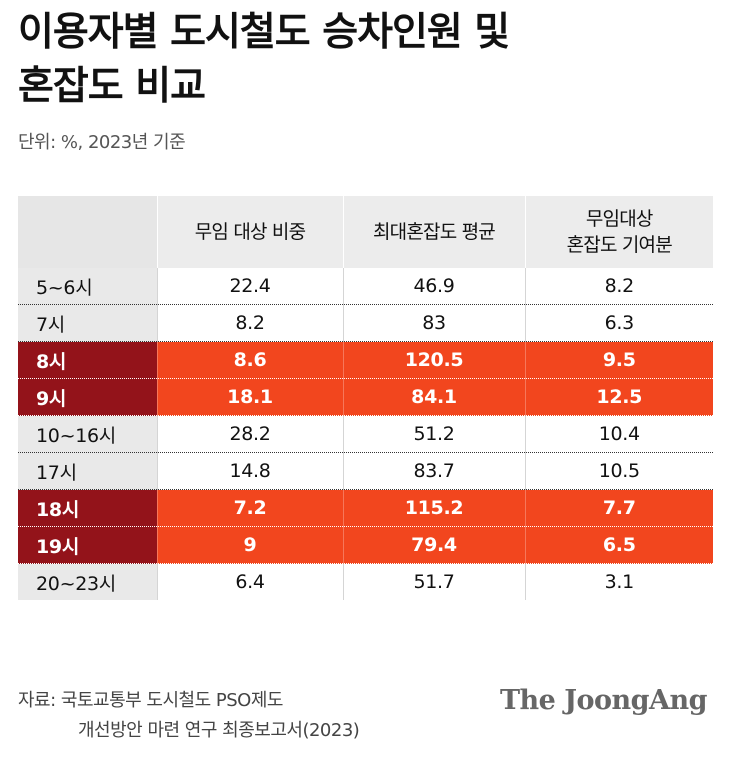 This screenshot has height=759, width=729. Describe the element at coordinates (87, 471) in the screenshot. I see `time-cell: 17시` at that location.